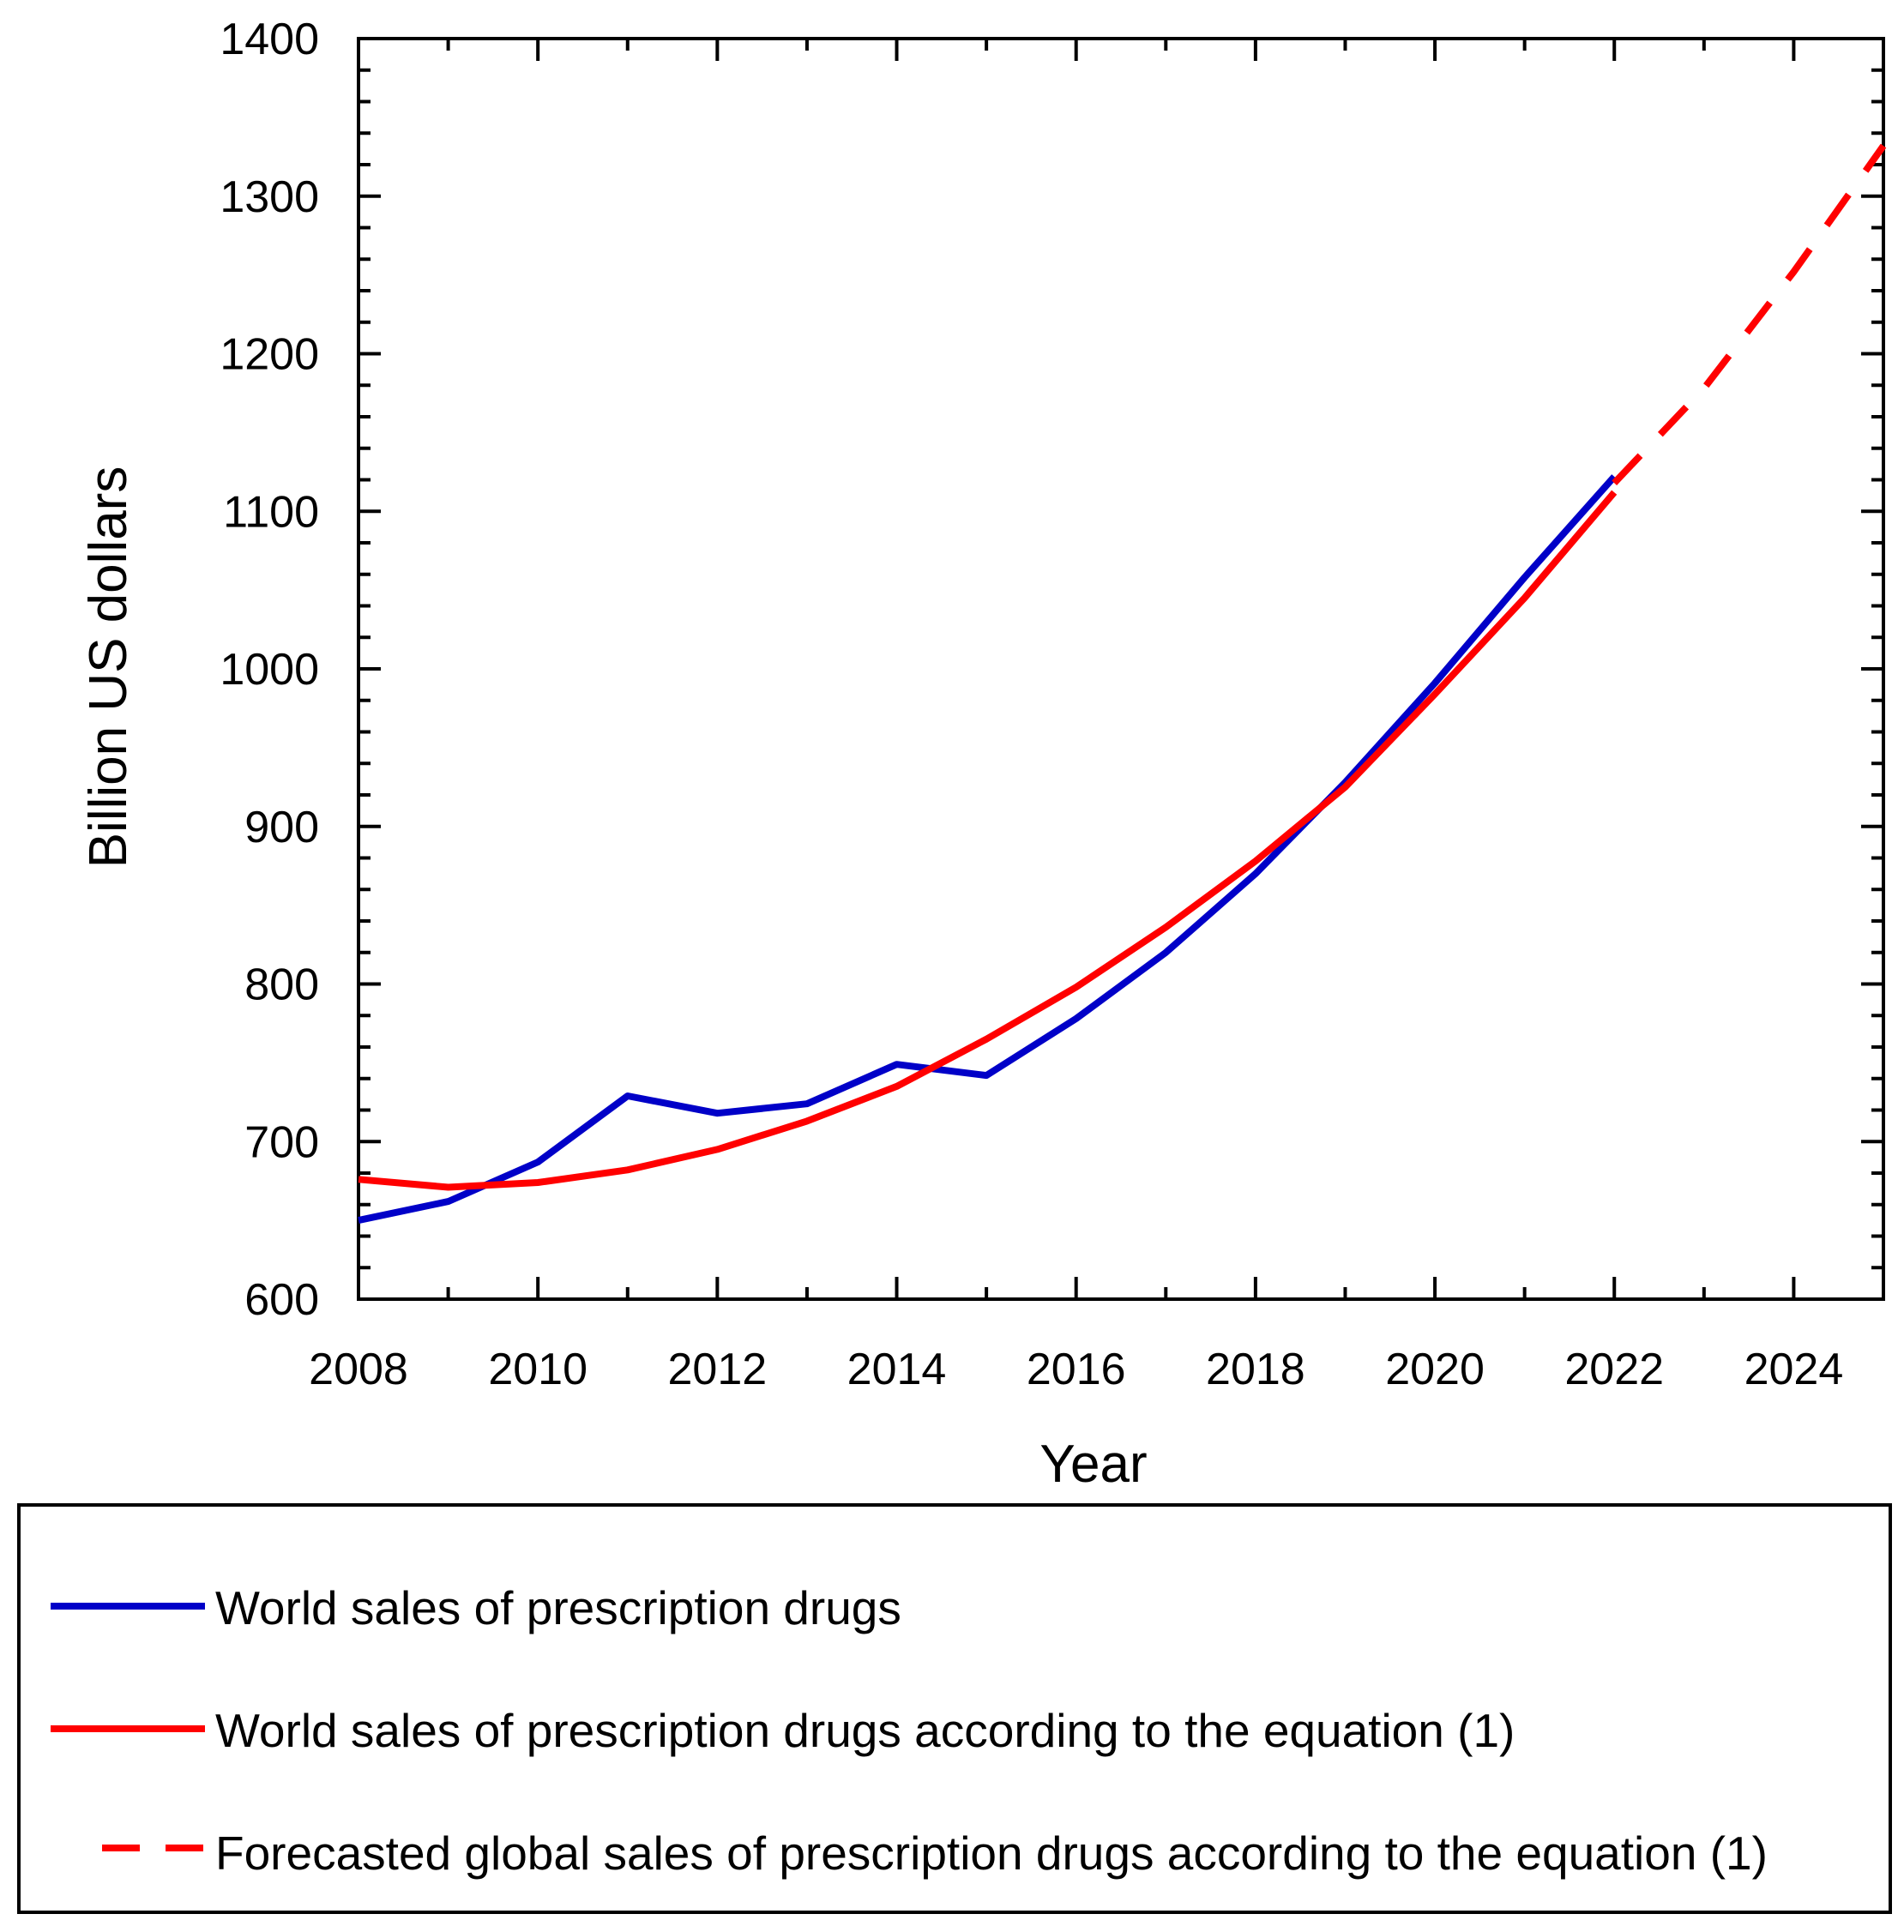 The image size is (1904, 1932). What do you see at coordinates (128, 1606) in the screenshot?
I see `legend-swatch-world-sales` at bounding box center [128, 1606].